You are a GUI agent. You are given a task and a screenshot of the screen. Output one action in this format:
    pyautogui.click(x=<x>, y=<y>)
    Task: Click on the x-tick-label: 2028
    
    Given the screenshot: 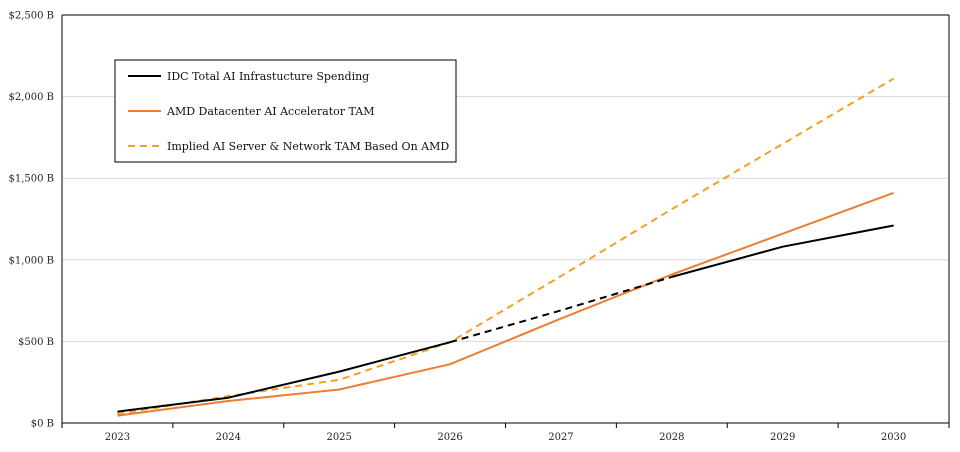 What is the action you would take?
    pyautogui.click(x=671, y=437)
    